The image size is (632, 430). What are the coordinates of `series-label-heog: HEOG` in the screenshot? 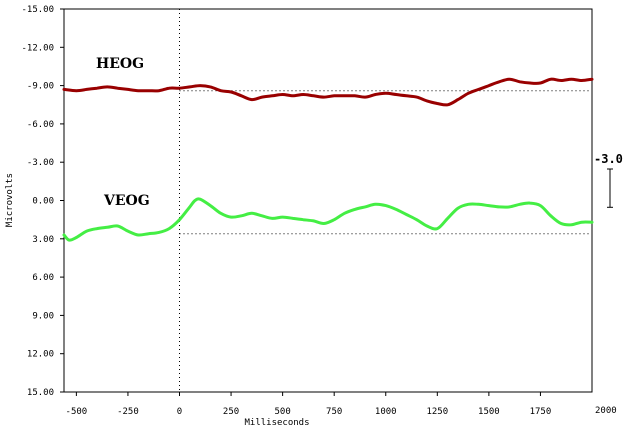 It's located at (120, 64).